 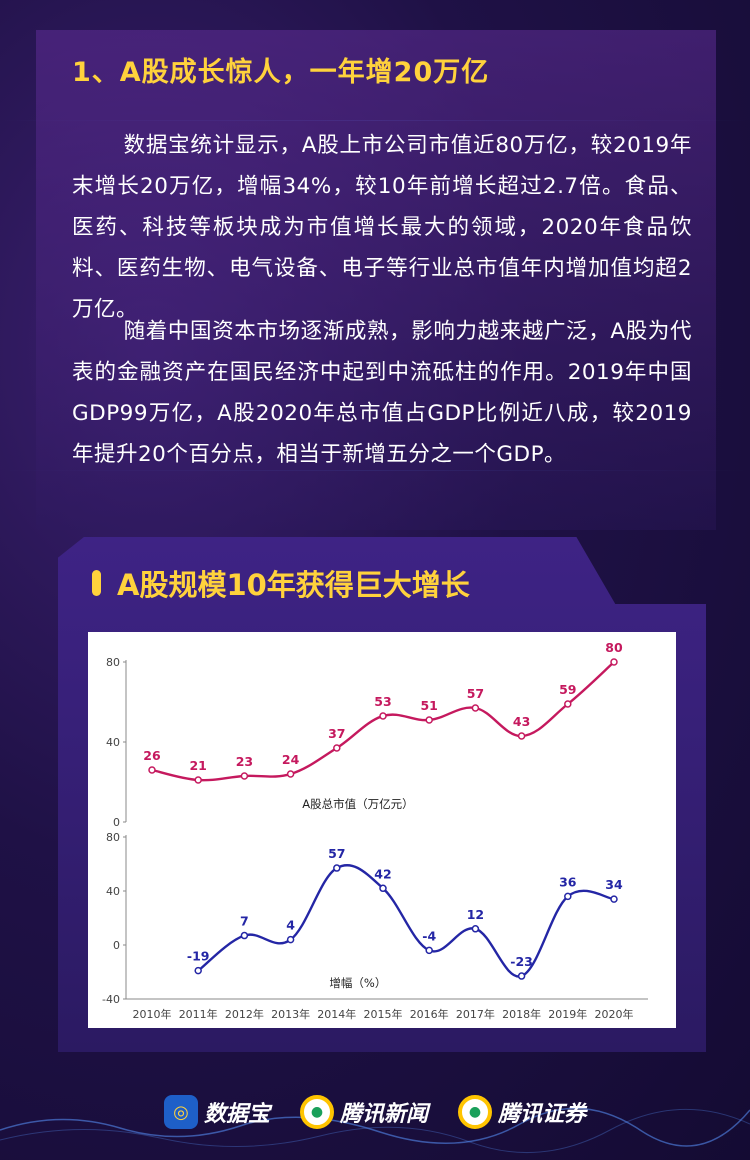 I want to click on title-pill-icon, so click(x=96, y=583).